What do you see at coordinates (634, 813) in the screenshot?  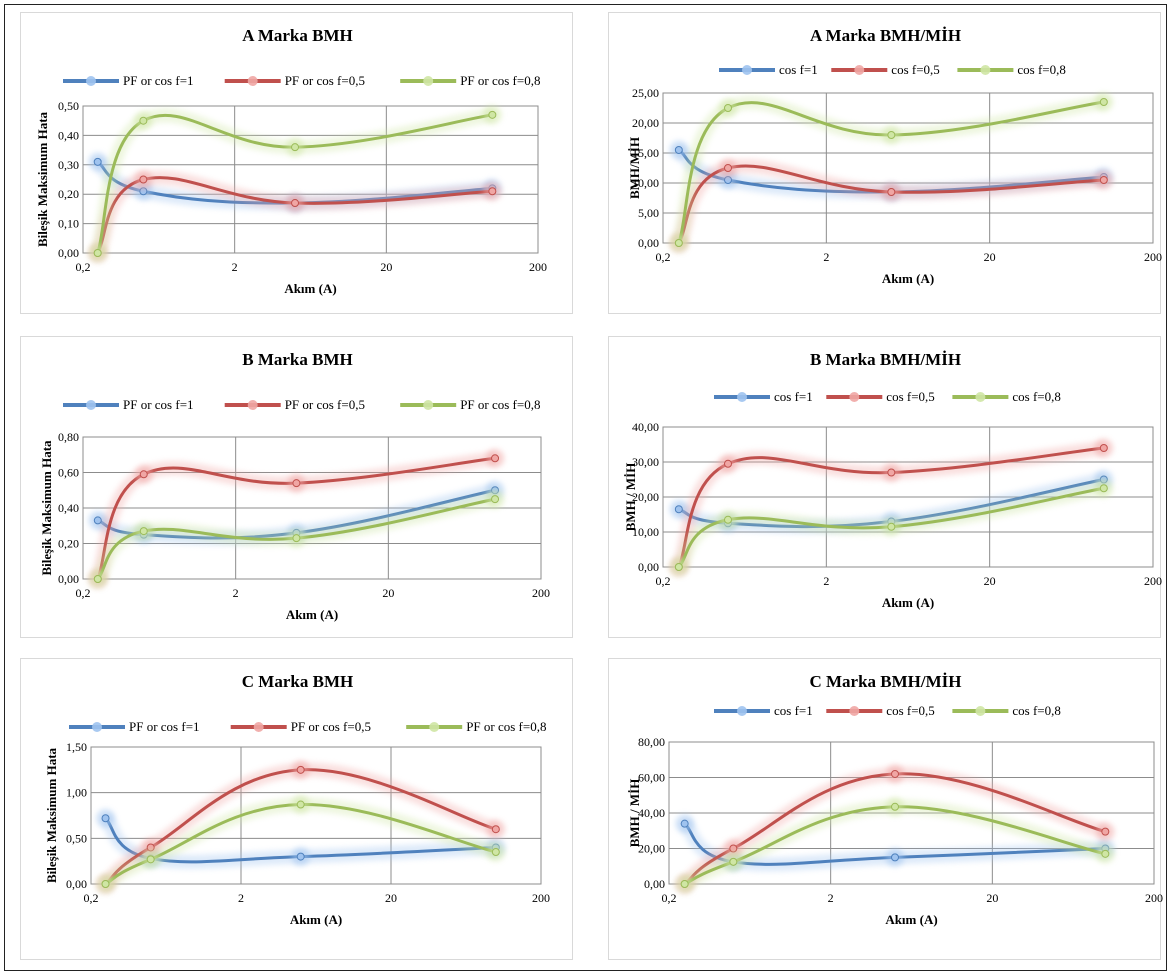 I see `y-axis-title: BMH / MİH` at bounding box center [634, 813].